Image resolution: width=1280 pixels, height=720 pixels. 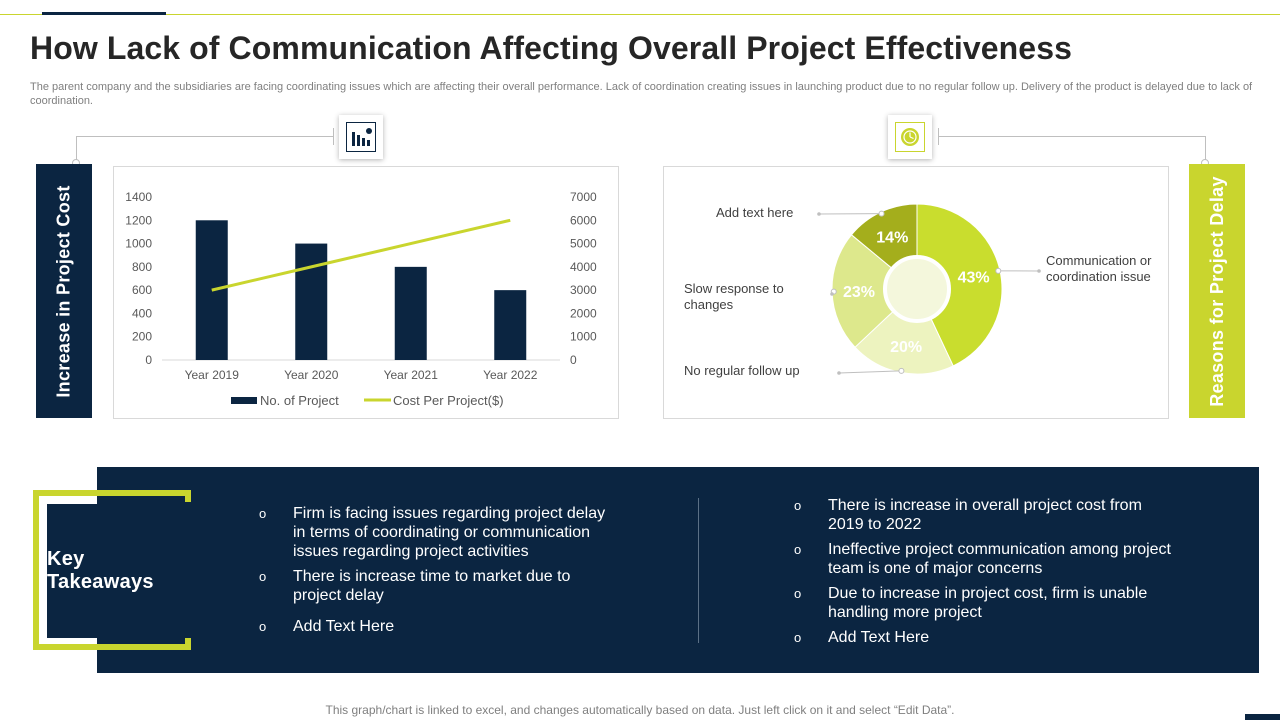 I want to click on right-tick-label: 2000, so click(x=583, y=313).